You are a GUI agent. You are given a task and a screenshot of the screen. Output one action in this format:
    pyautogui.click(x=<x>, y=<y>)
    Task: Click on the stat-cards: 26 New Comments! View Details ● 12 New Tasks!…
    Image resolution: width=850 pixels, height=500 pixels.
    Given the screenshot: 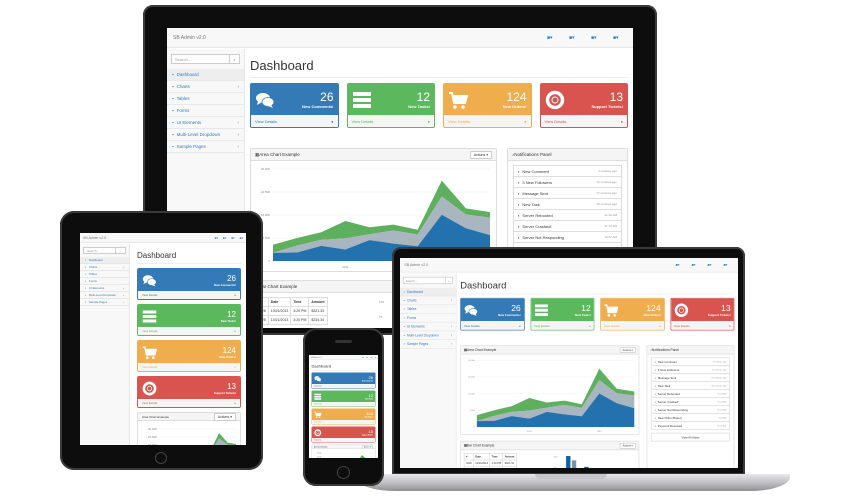 What is the action you would take?
    pyautogui.click(x=597, y=314)
    